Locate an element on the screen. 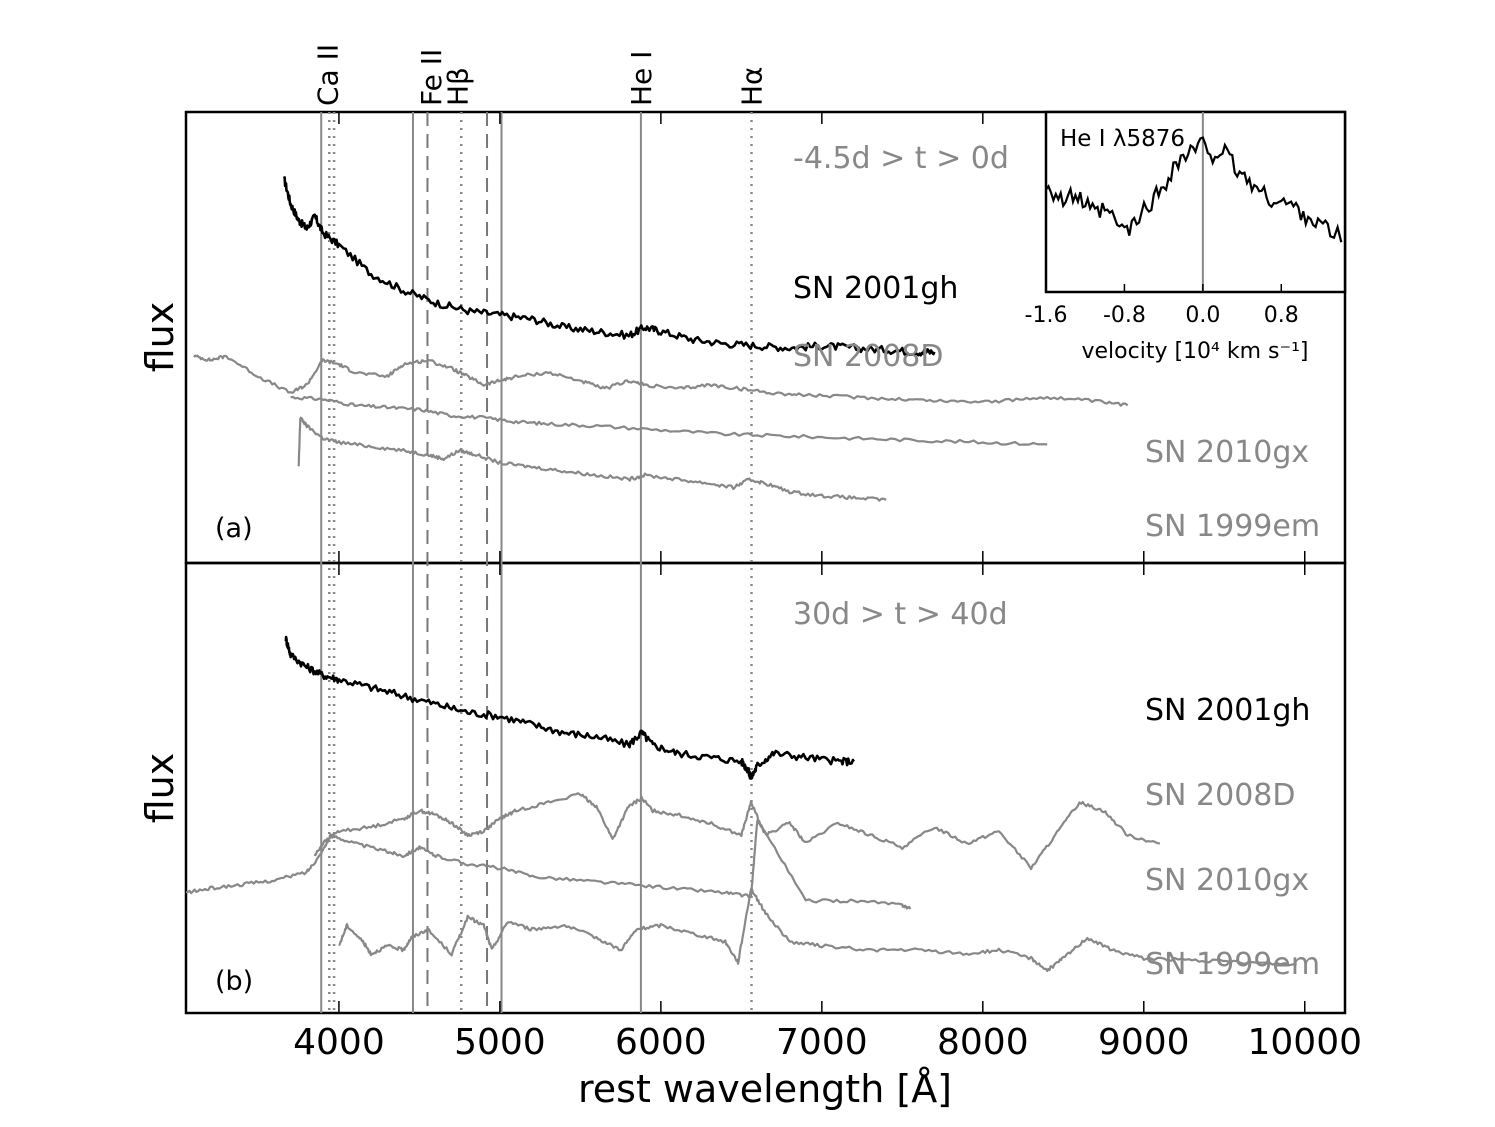 The width and height of the screenshot is (1495, 1127). x-tick-label-3: 7000 is located at coordinates (822, 1042).